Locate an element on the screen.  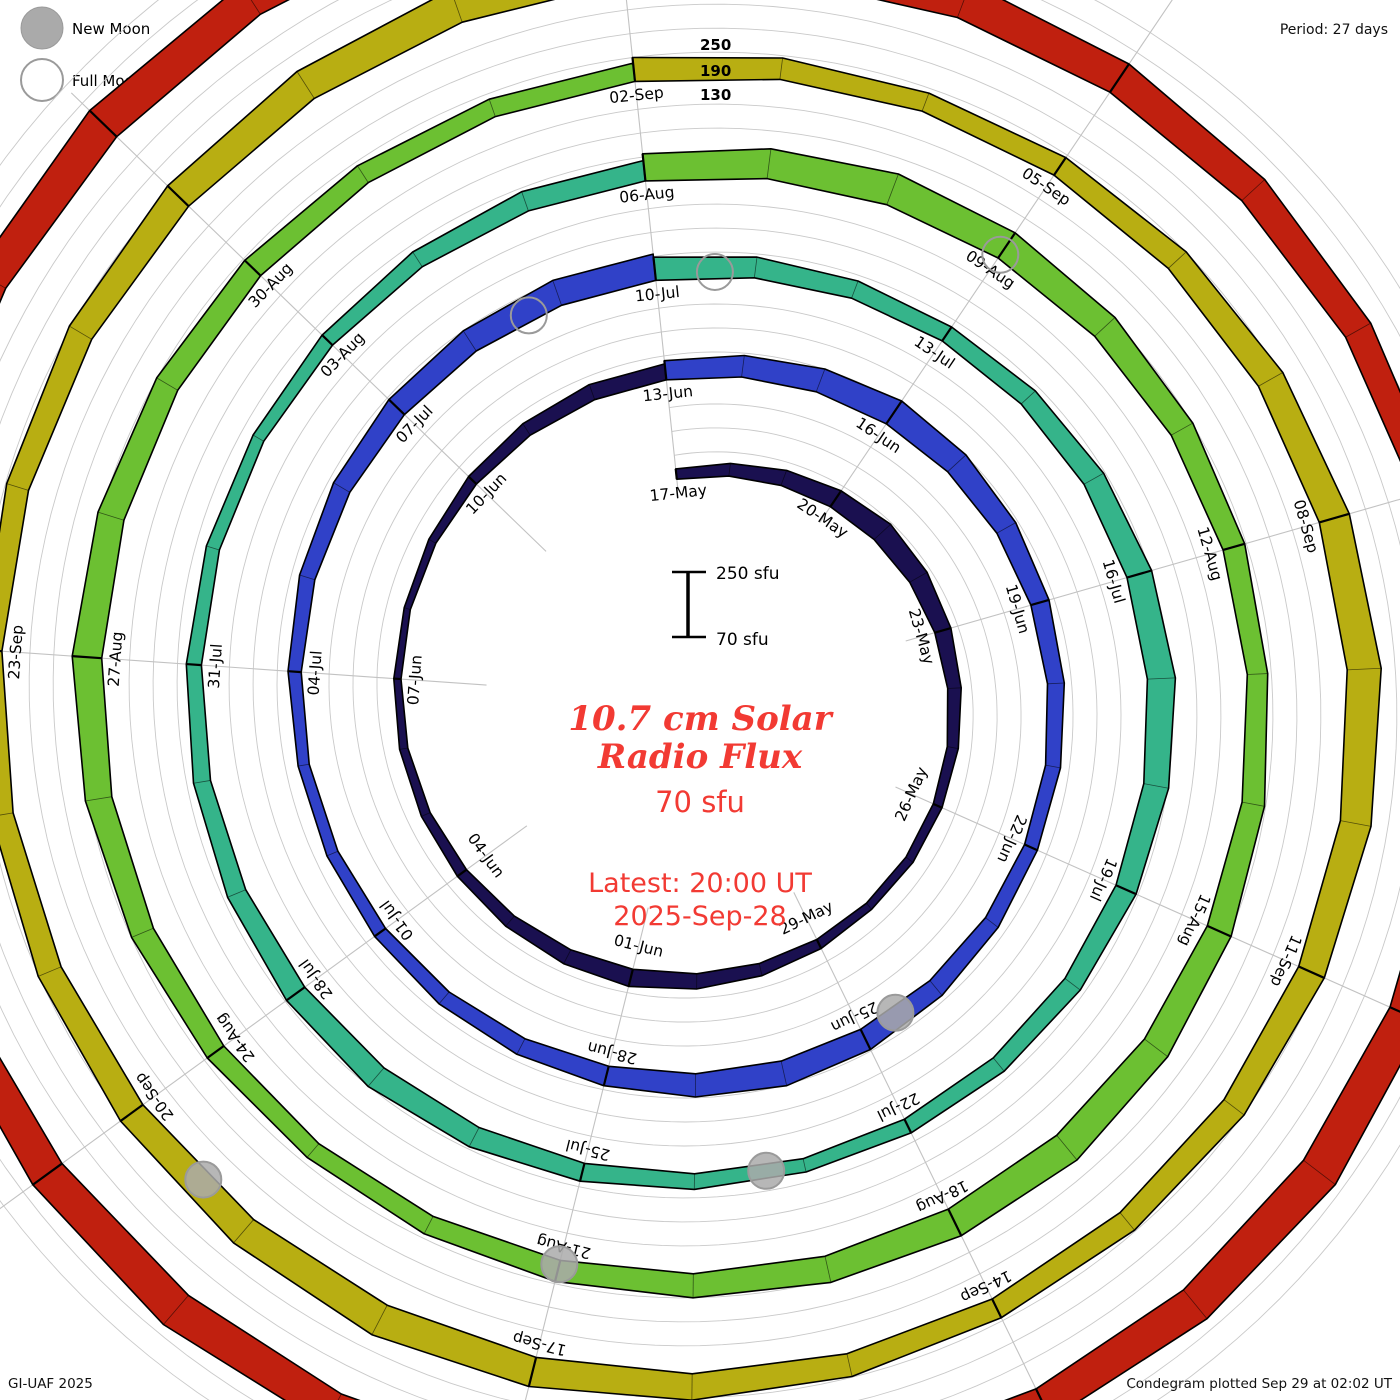
date-label: 04-Jul is located at coordinates (315, 673).